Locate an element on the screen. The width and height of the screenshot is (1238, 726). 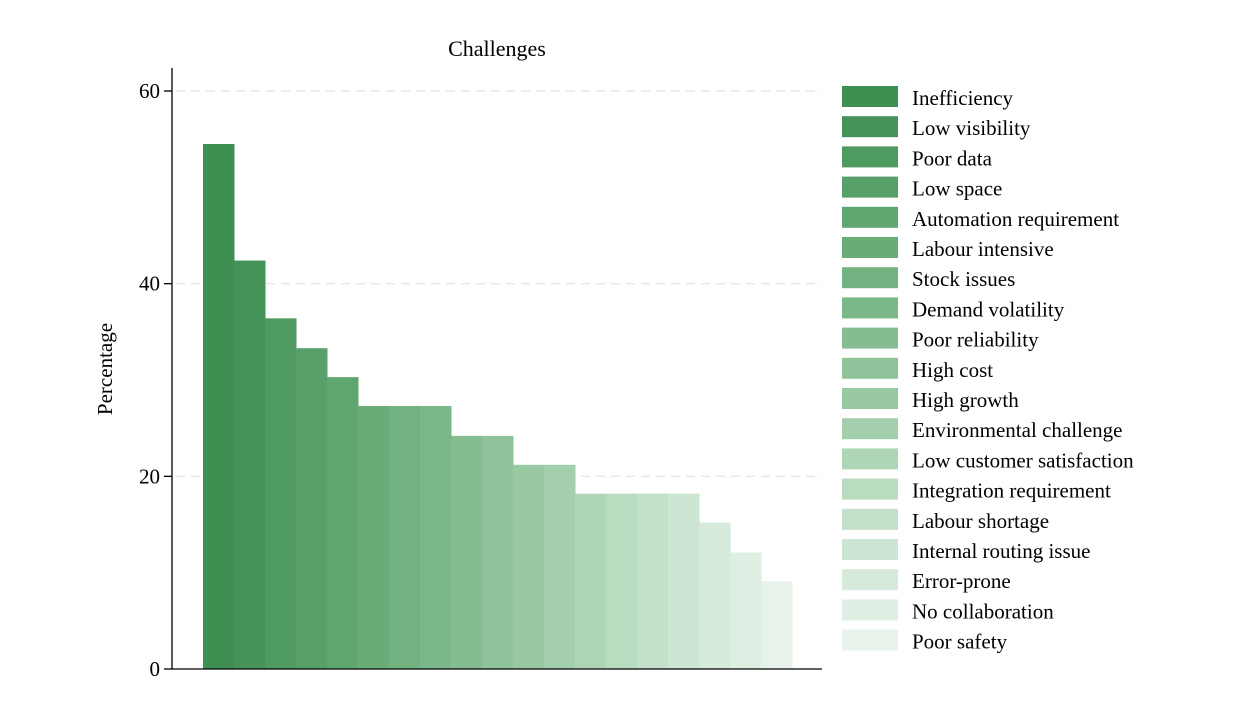
bar-demand-volatility is located at coordinates (436, 537).